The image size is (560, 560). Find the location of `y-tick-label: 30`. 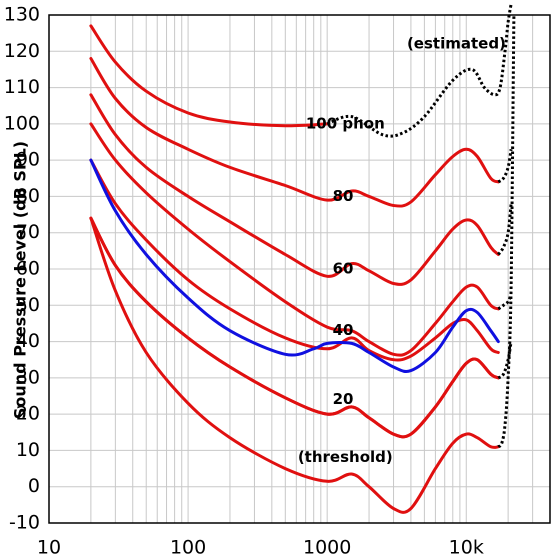

y-tick-label: 30 is located at coordinates (28, 377).